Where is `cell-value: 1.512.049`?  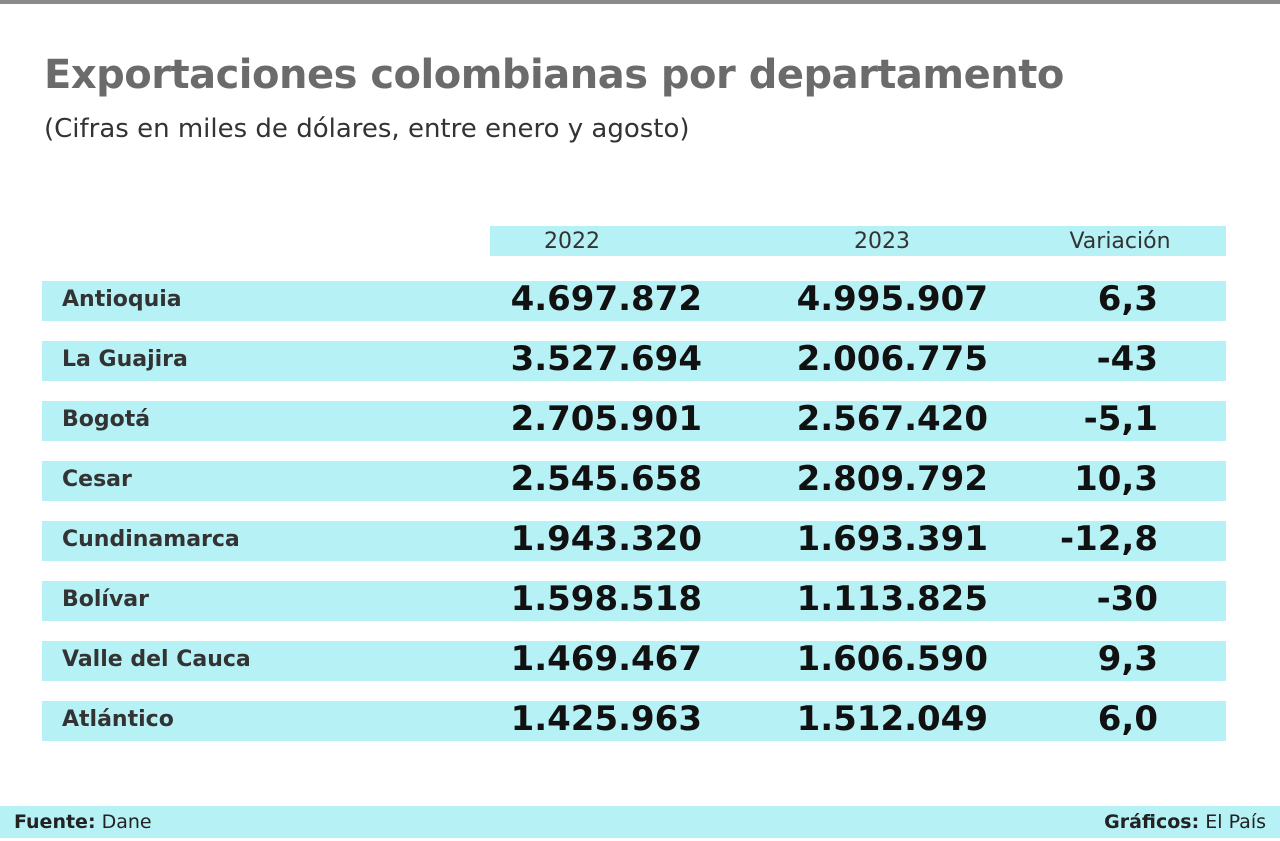 cell-value: 1.512.049 is located at coordinates (892, 719).